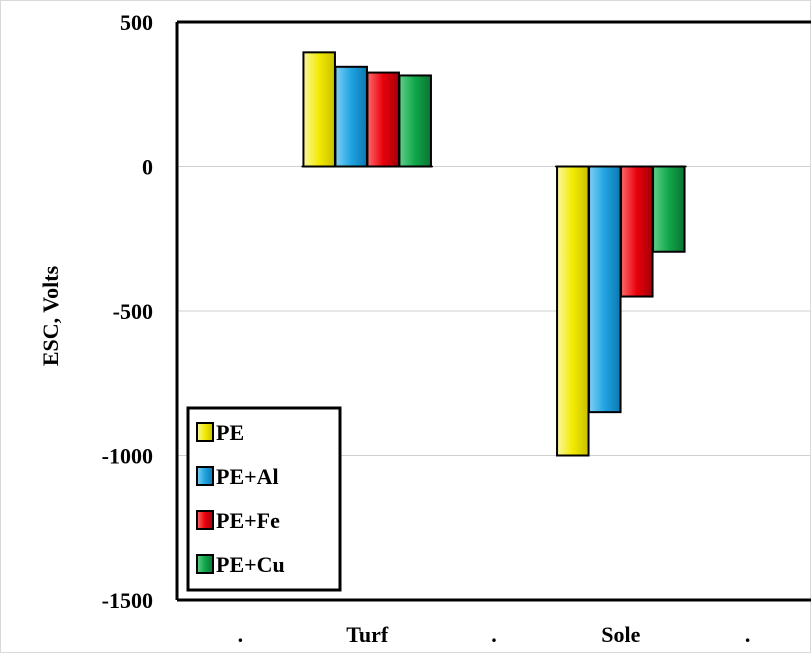 Image resolution: width=811 pixels, height=658 pixels. What do you see at coordinates (230, 432) in the screenshot?
I see `legend-label: PE` at bounding box center [230, 432].